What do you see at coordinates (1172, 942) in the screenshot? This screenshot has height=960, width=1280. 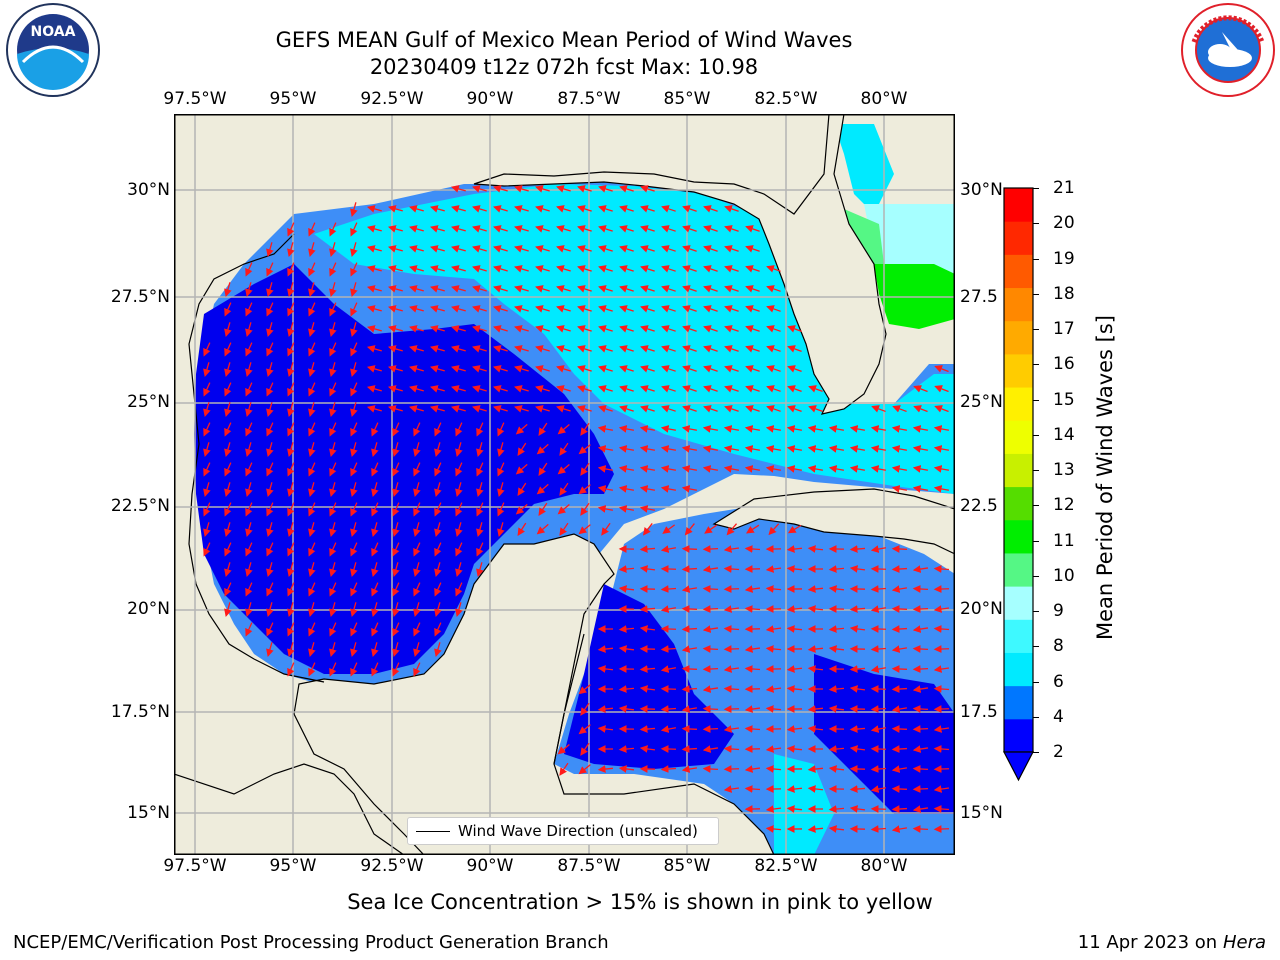 I see `generated-date: 11 Apr 2023 on Hera` at bounding box center [1172, 942].